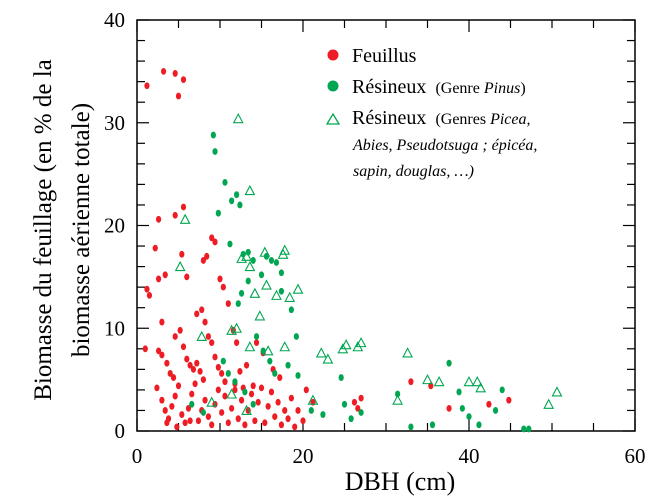 This screenshot has width=658, height=498. What do you see at coordinates (469, 456) in the screenshot?
I see `x-tick-label: 40` at bounding box center [469, 456].